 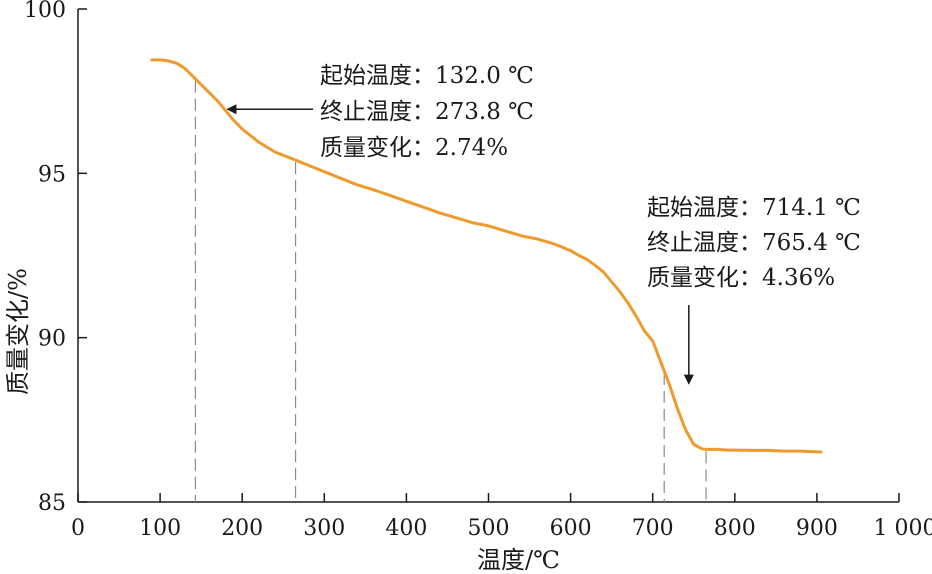 What do you see at coordinates (406, 528) in the screenshot?
I see `x-tick-label: 400` at bounding box center [406, 528].